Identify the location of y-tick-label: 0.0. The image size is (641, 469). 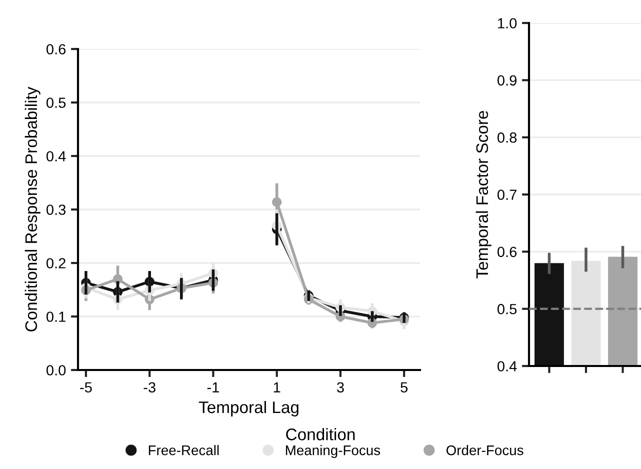
(56, 370).